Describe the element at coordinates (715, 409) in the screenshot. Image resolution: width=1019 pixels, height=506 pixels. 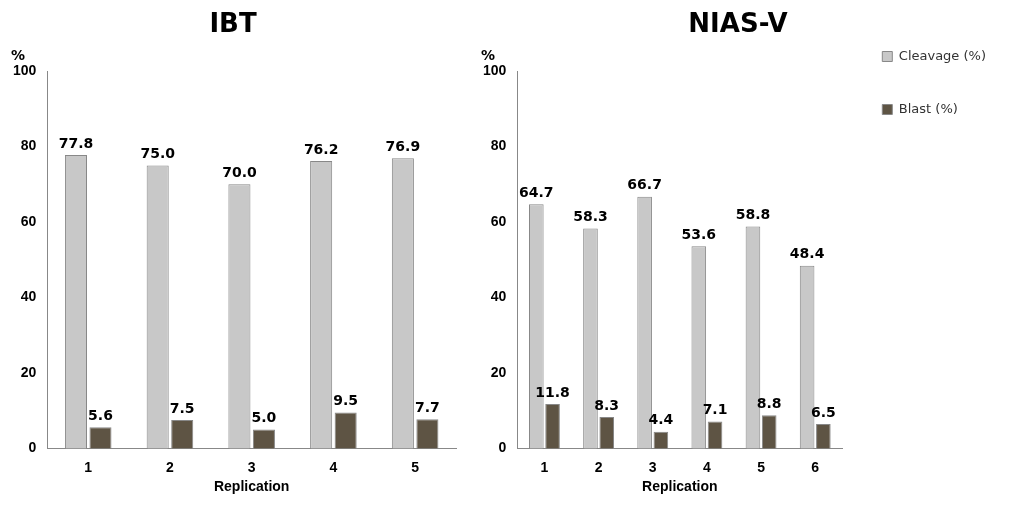
I see `data-label: 7.1` at that location.